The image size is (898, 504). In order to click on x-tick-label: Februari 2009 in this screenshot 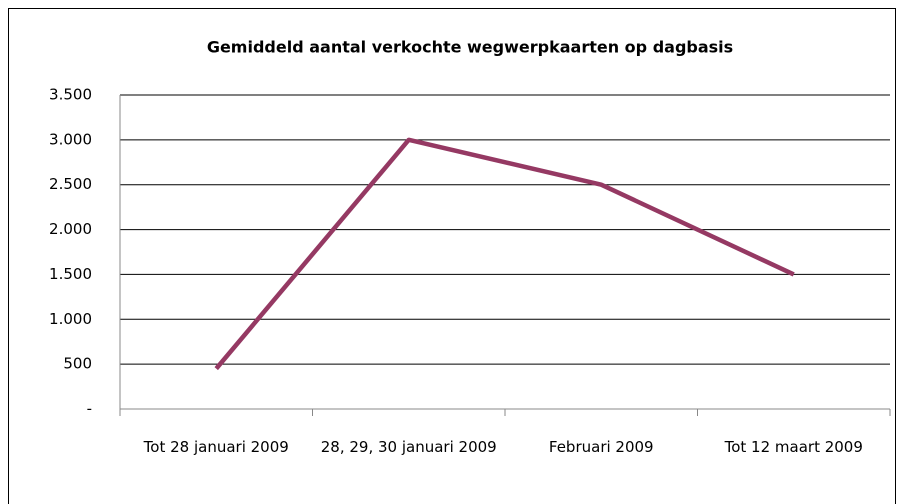, I will do `click(601, 447)`.